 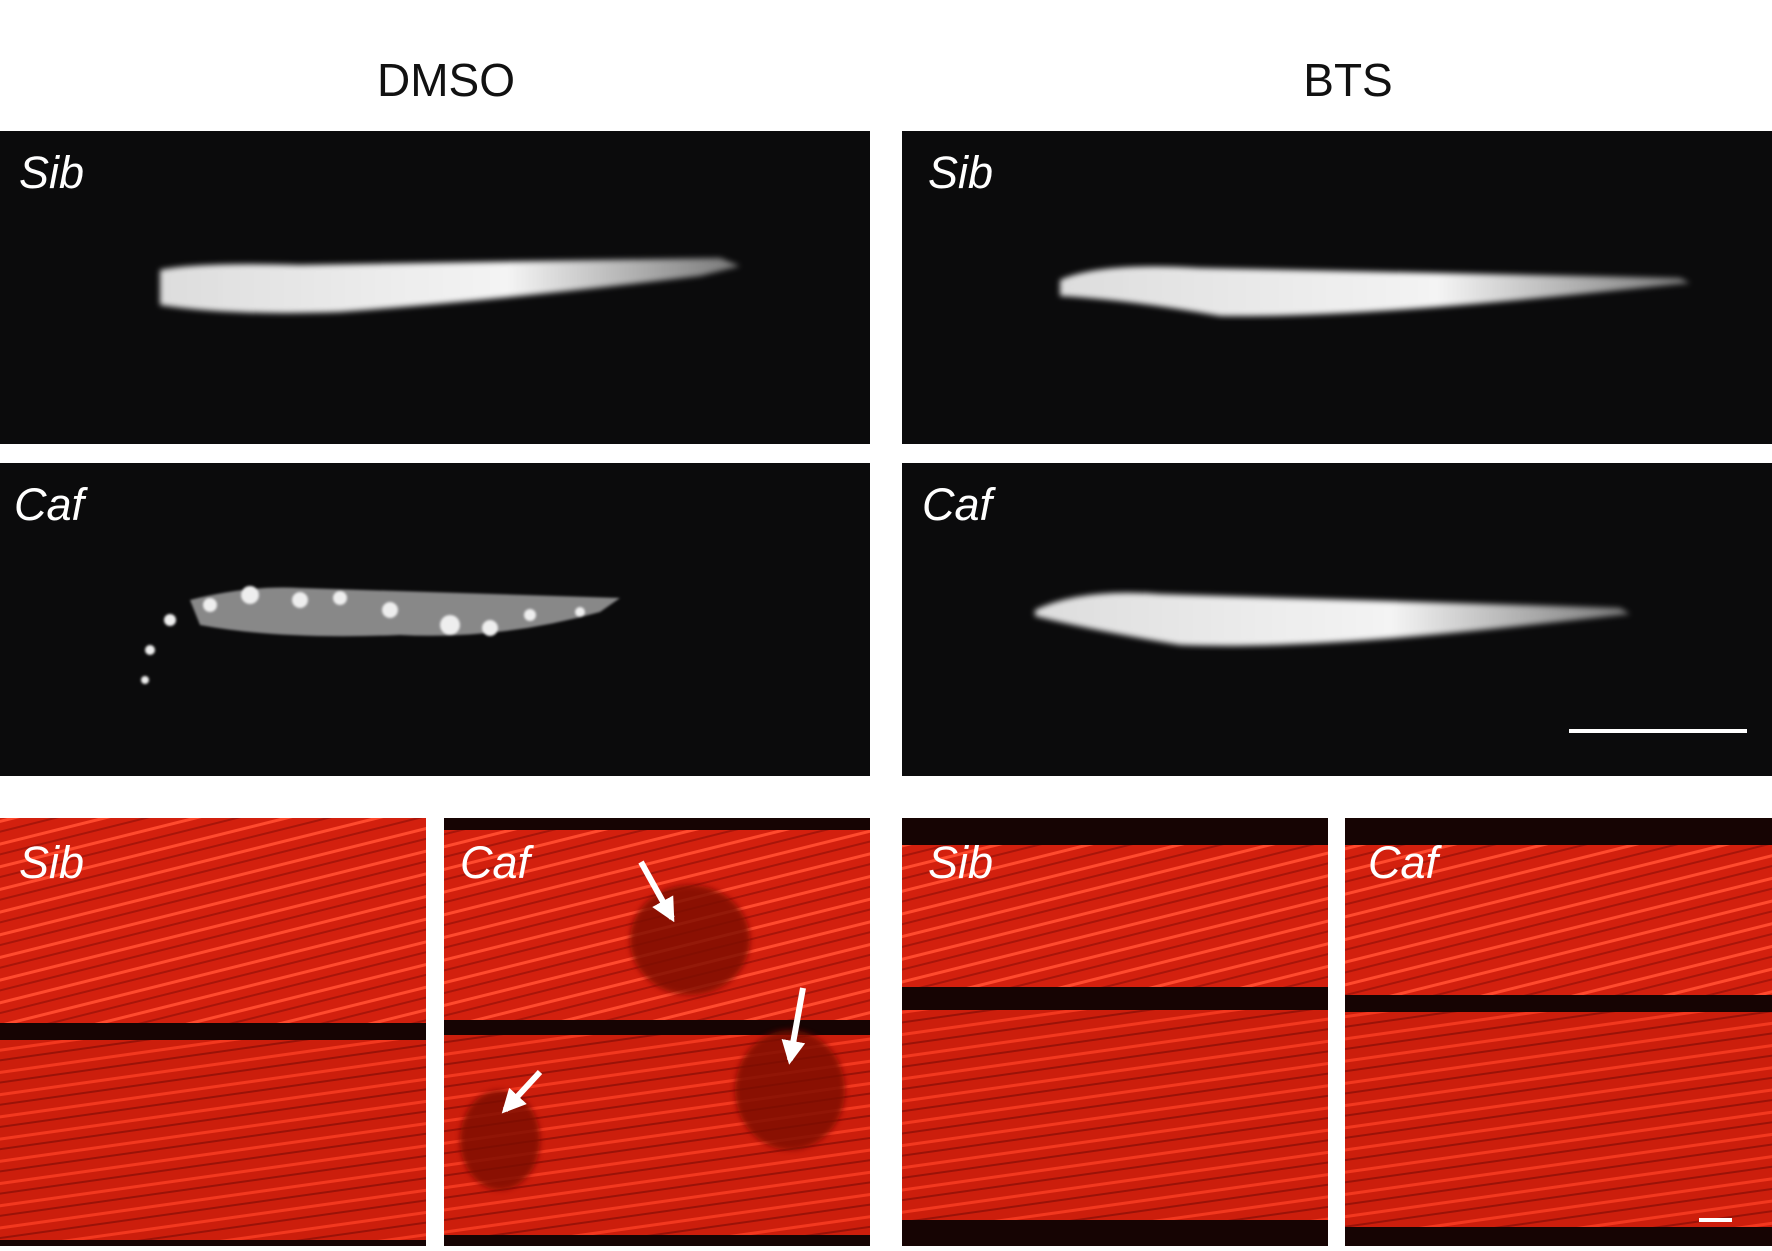 I want to click on column-title: DMSO, so click(x=446, y=80).